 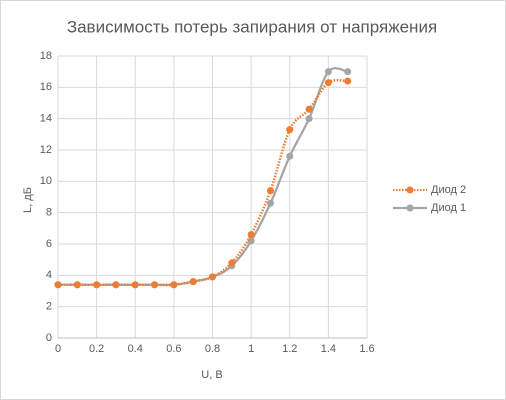 What do you see at coordinates (289, 349) in the screenshot?
I see `x-tick-label: 1.2` at bounding box center [289, 349].